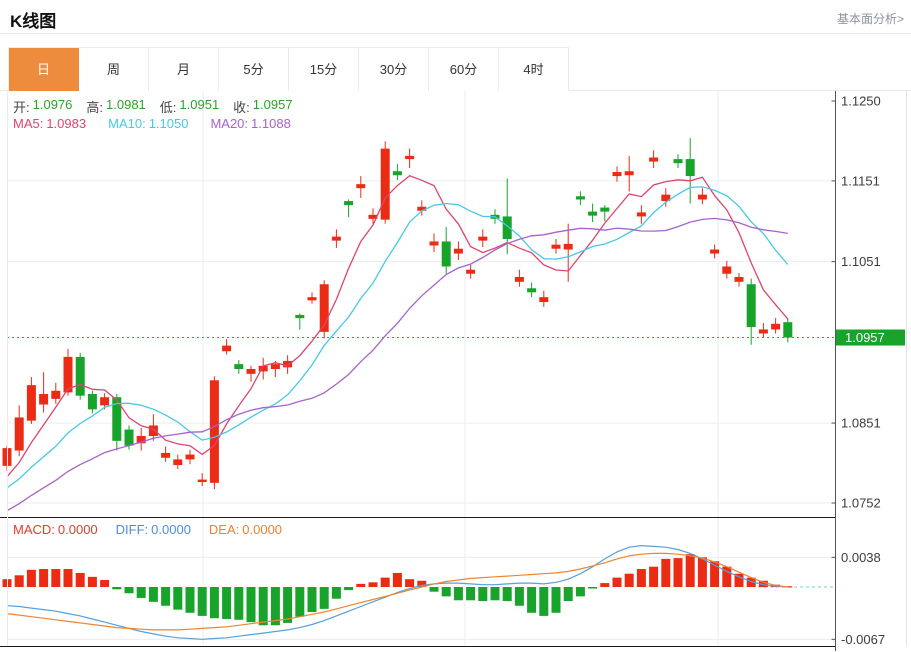  Describe the element at coordinates (241, 107) in the screenshot. I see `close-label: 收:` at that location.